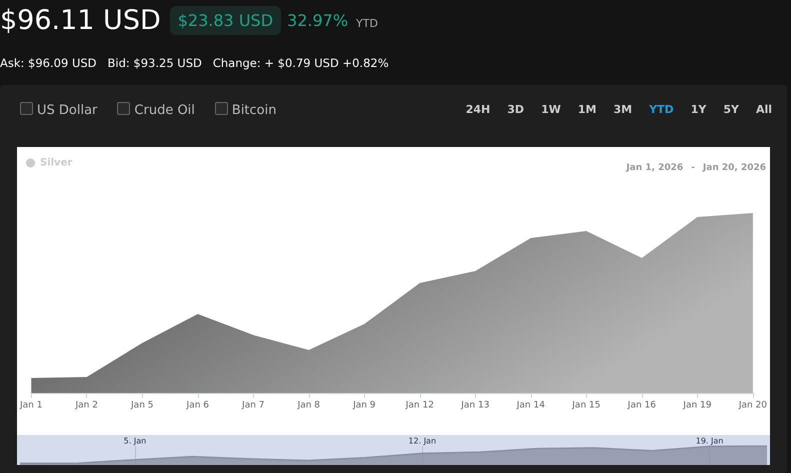  What do you see at coordinates (226, 20) in the screenshot?
I see `text: $23.83 USD` at bounding box center [226, 20].